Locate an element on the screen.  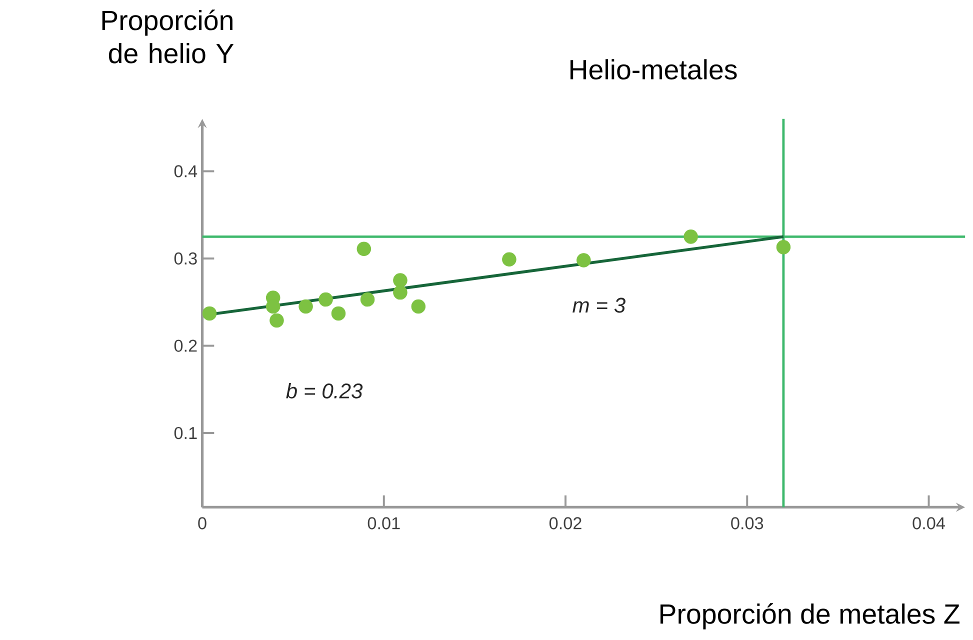
x-tick-label: 0.04 is located at coordinates (928, 523).